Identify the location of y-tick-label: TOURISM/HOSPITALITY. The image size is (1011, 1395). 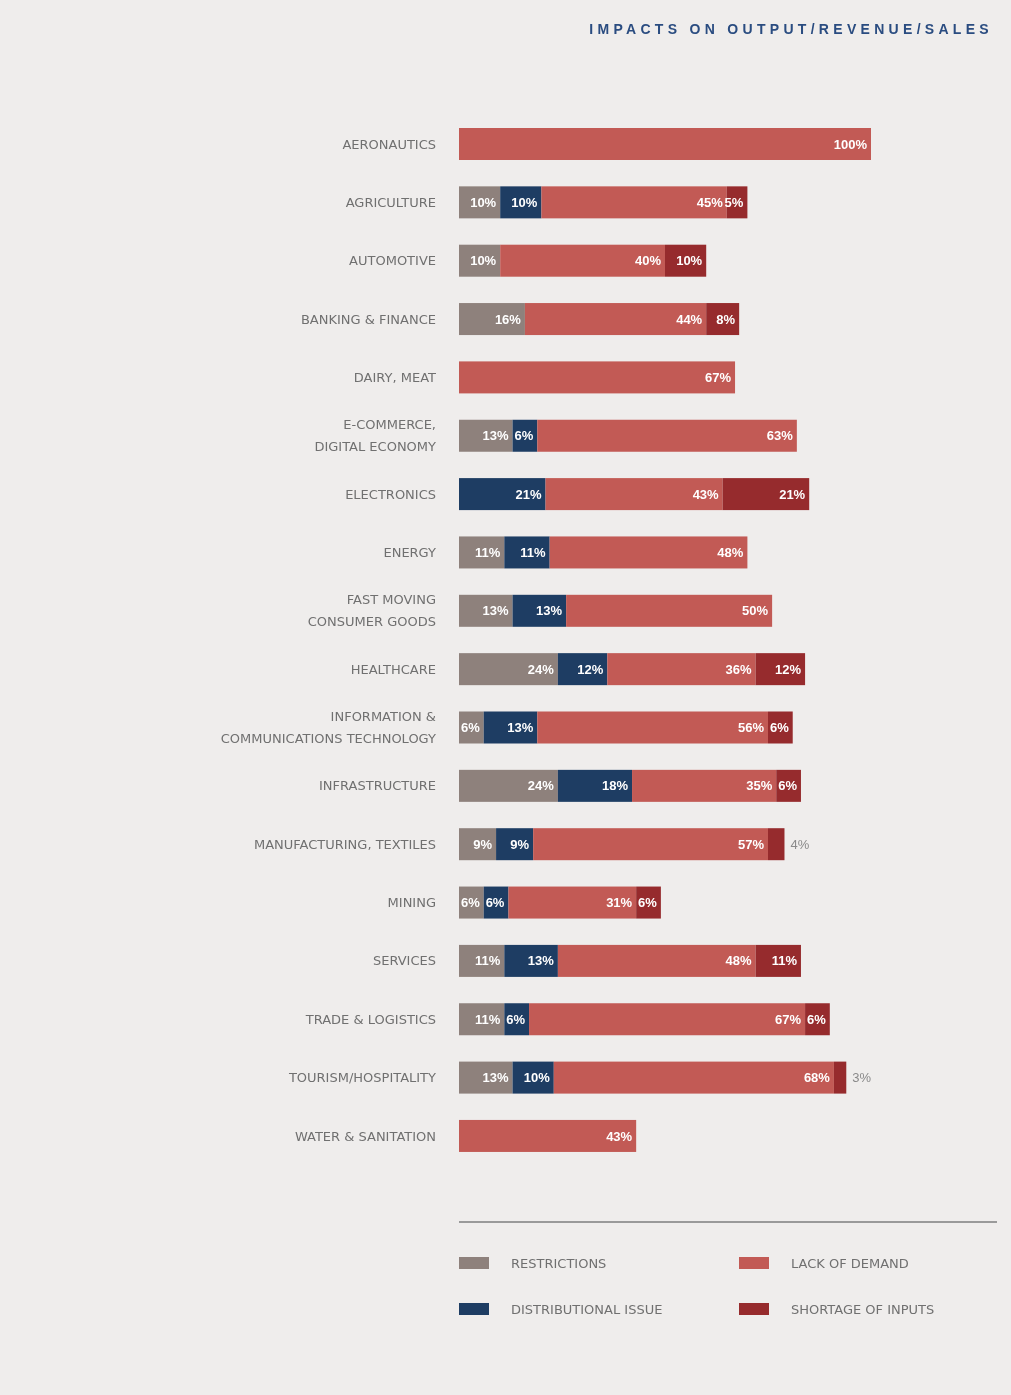
(362, 1078).